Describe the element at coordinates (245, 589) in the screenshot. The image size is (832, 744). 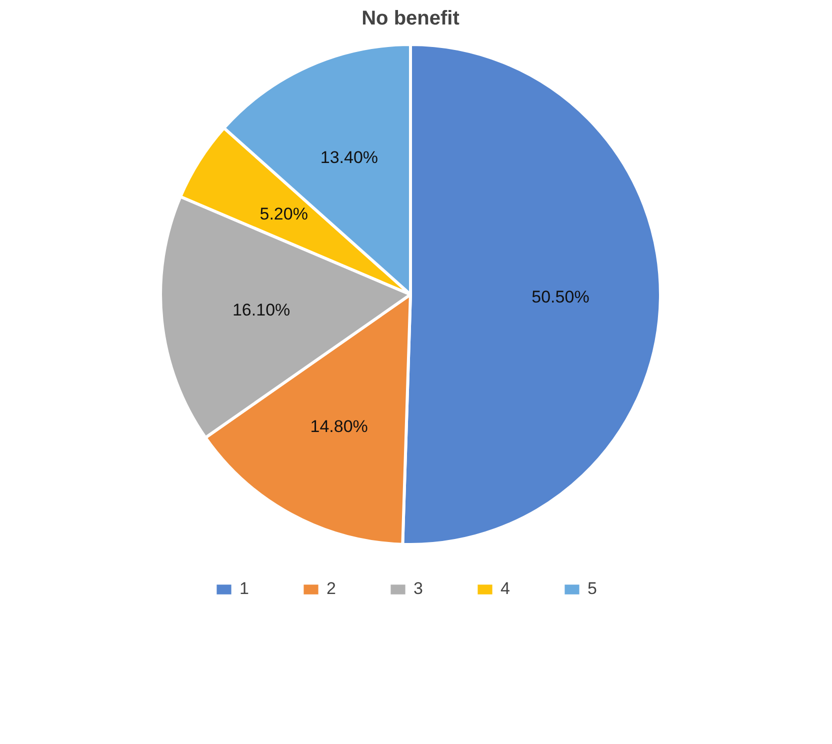
I see `legend-label: 1` at that location.